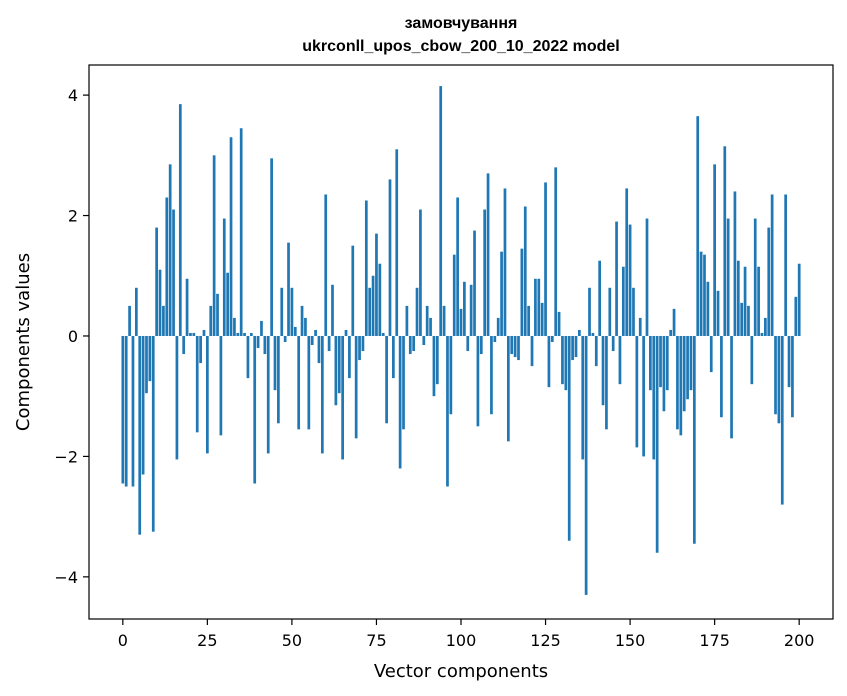  I want to click on y-tick-label-3: −2, so click(66, 456).